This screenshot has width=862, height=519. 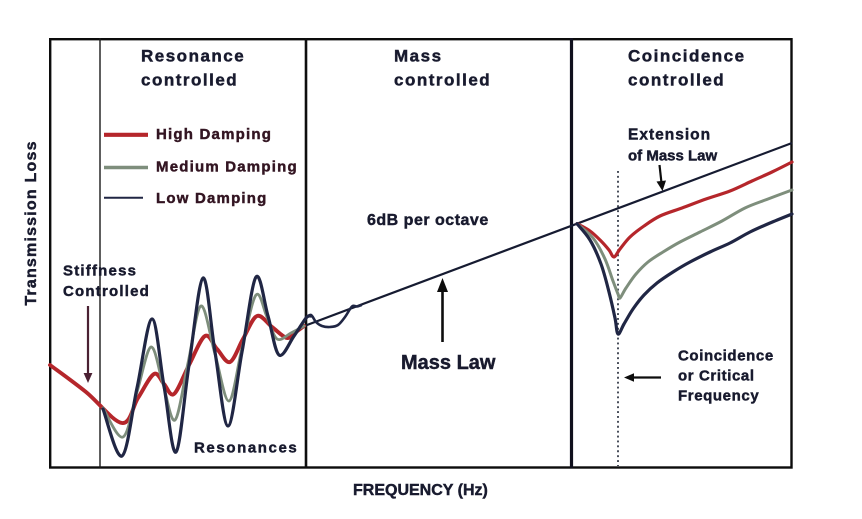 I want to click on svg-text: Low Damping, so click(x=212, y=198).